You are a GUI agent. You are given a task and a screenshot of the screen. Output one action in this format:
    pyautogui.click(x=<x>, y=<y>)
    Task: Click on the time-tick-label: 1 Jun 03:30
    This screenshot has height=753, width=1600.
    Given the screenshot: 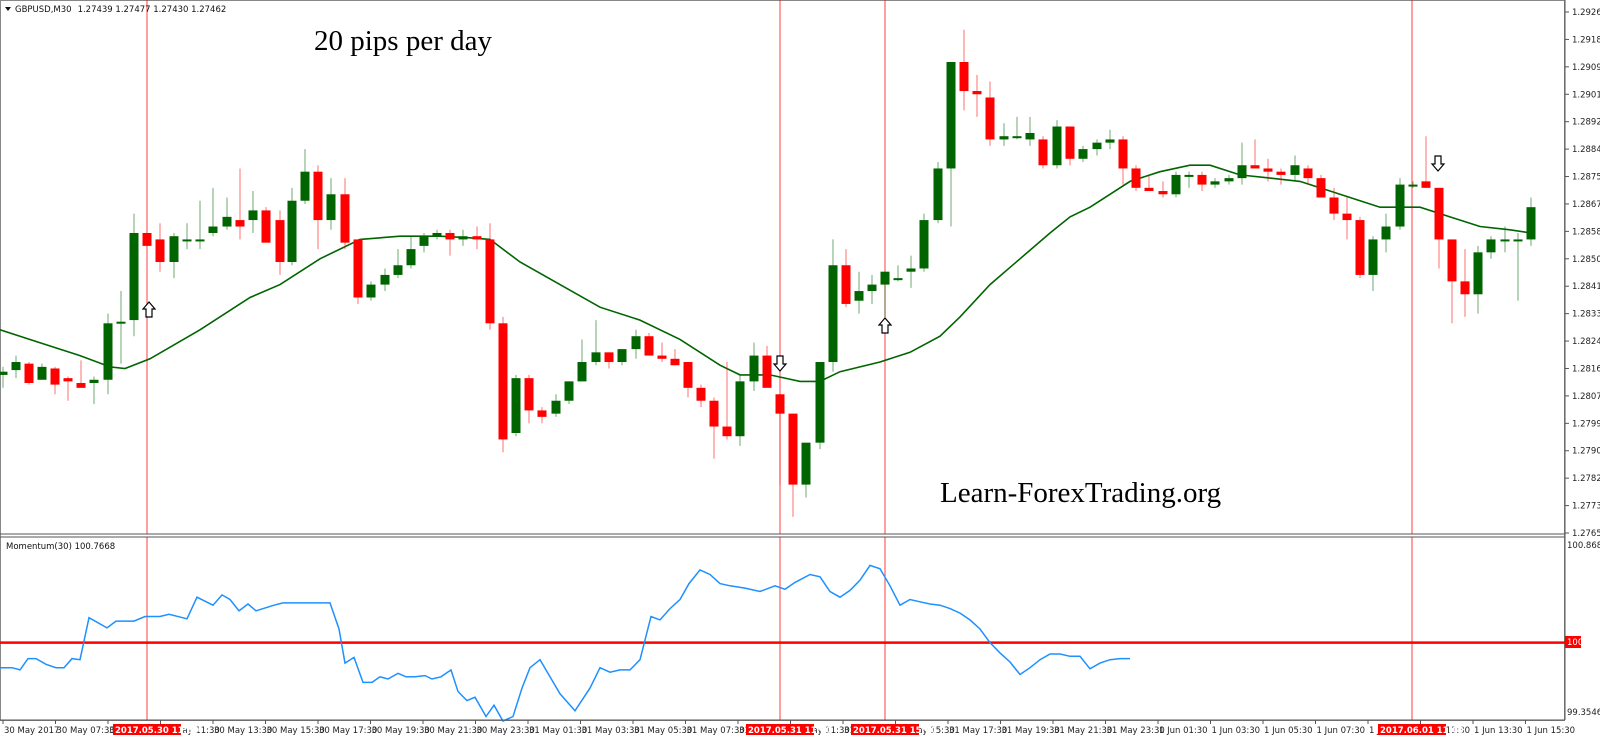 What is the action you would take?
    pyautogui.click(x=1236, y=731)
    